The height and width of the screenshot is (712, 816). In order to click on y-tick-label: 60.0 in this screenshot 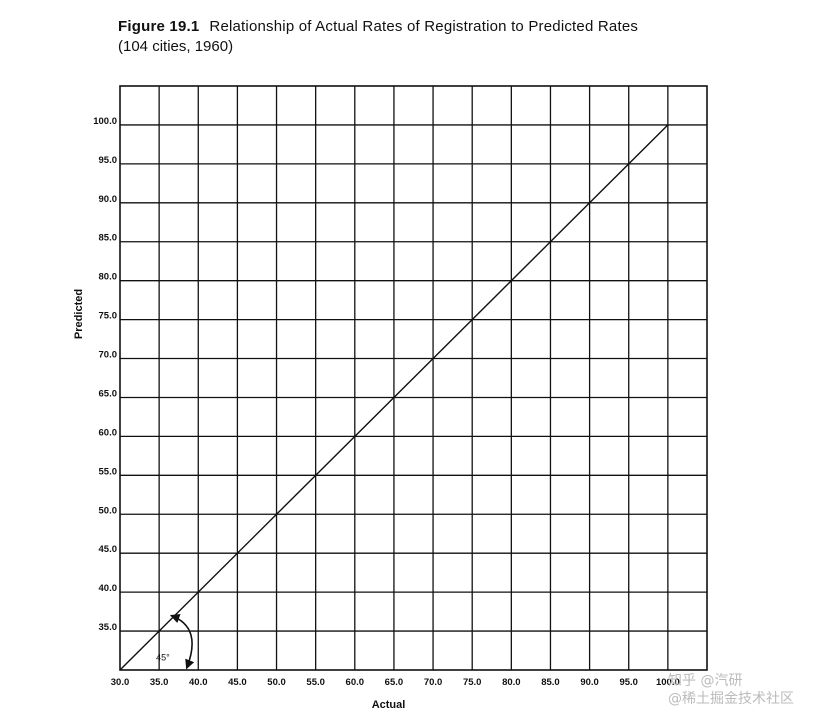, I will do `click(108, 432)`.